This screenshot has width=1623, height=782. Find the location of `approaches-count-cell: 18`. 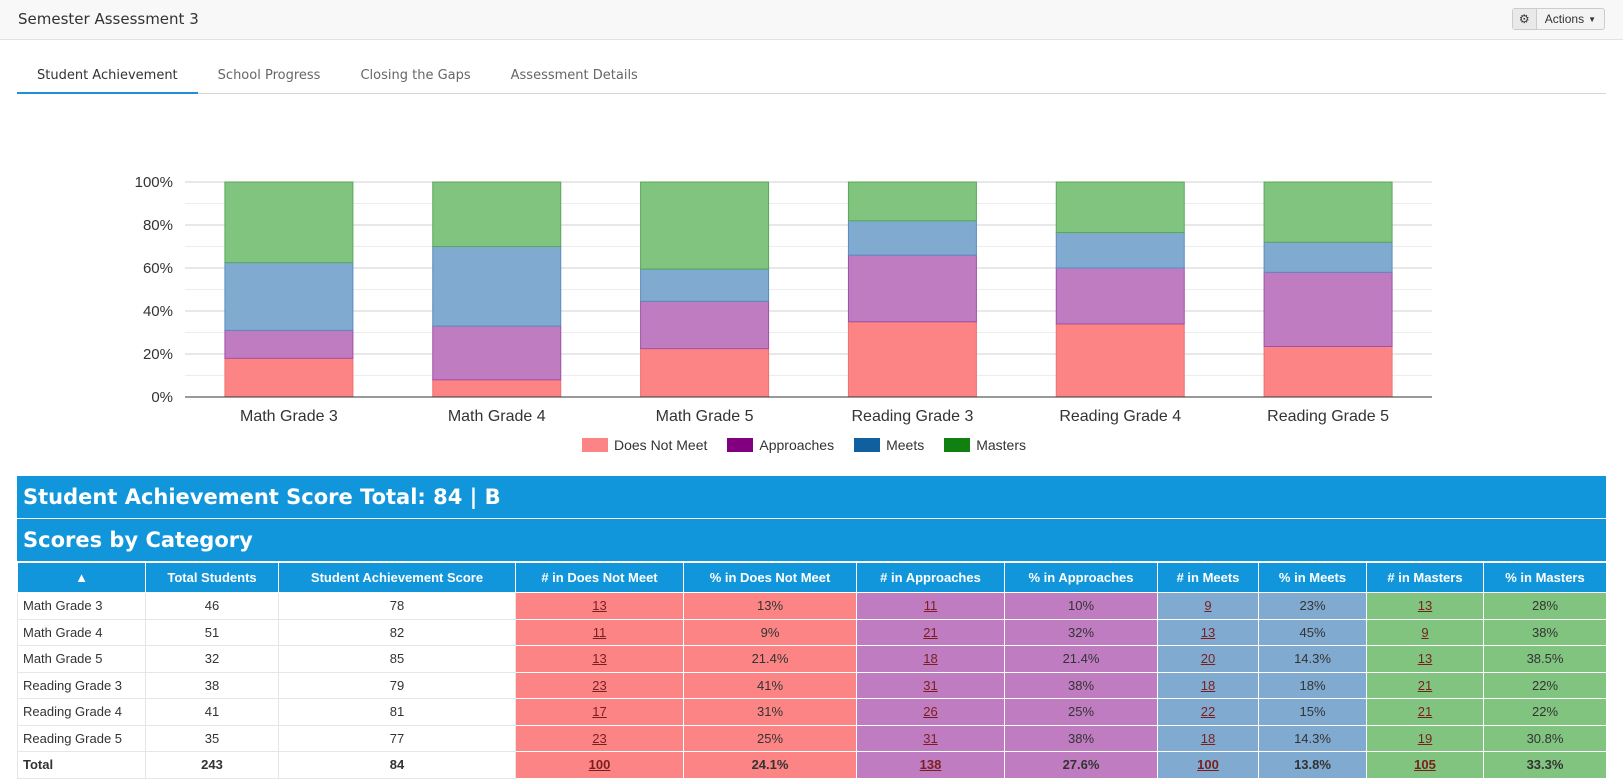

approaches-count-cell: 18 is located at coordinates (930, 659).